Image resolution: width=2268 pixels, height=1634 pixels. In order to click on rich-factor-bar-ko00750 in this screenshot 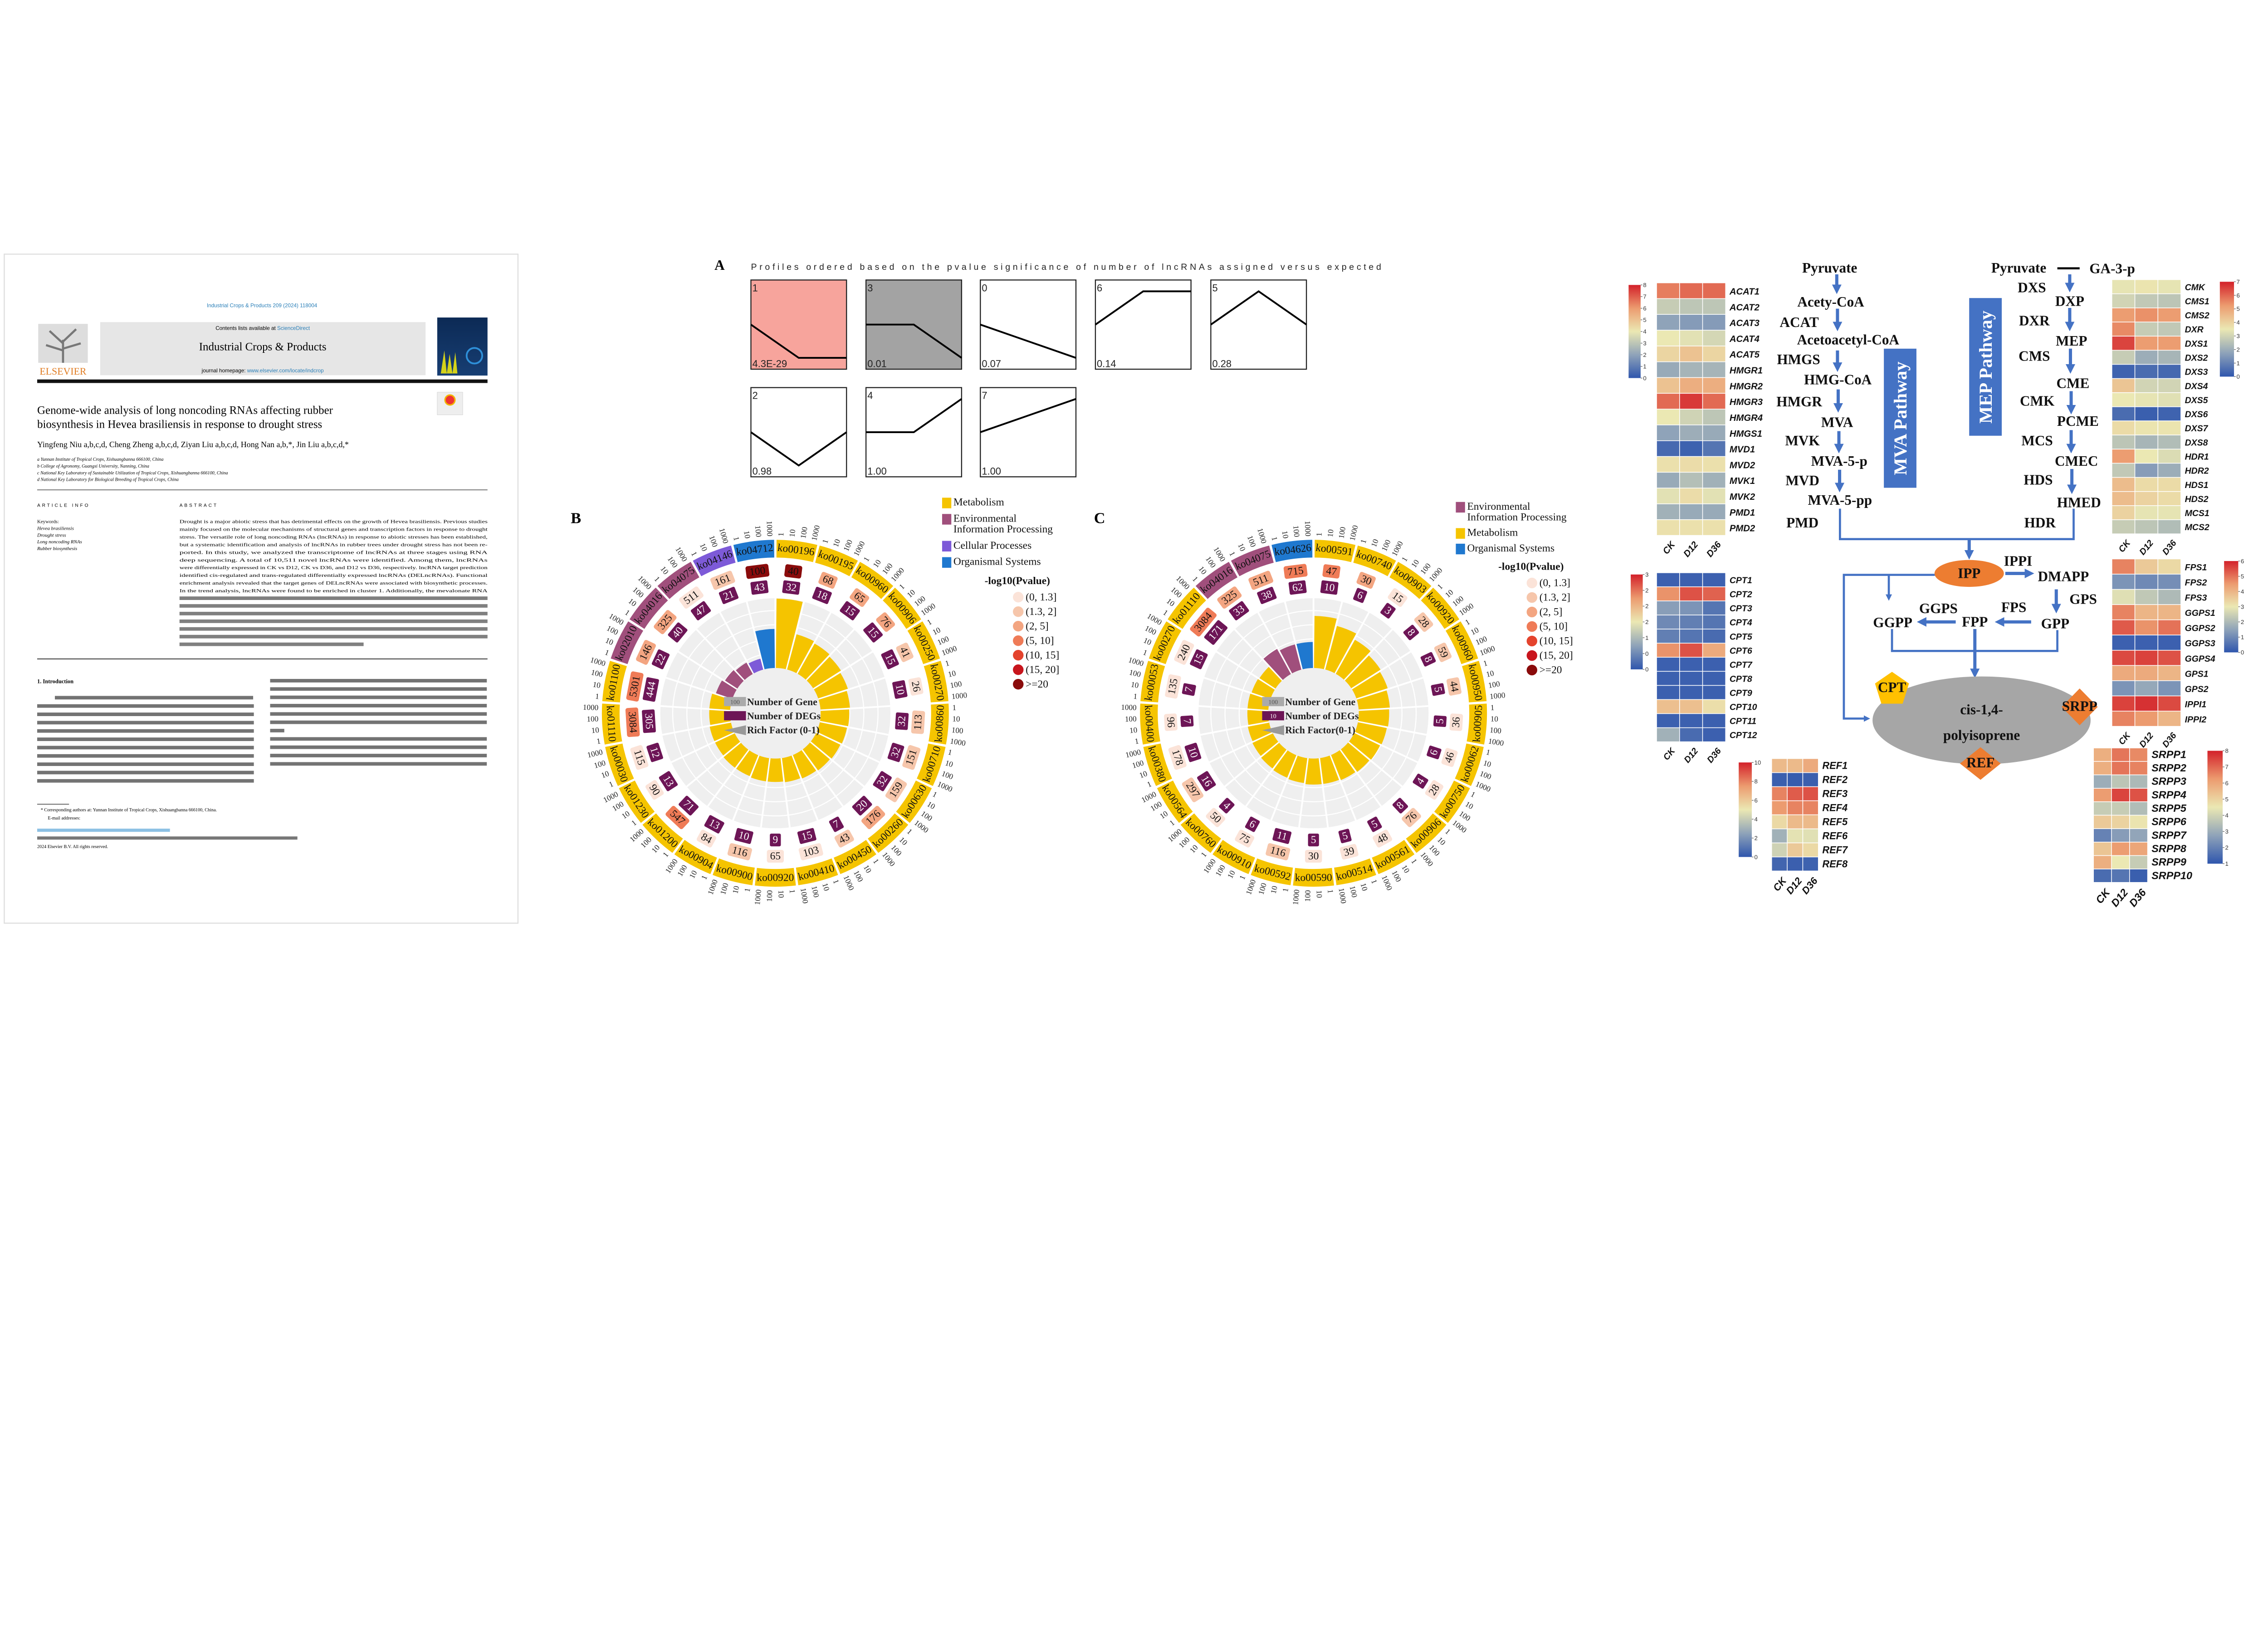, I will do `click(1364, 746)`.